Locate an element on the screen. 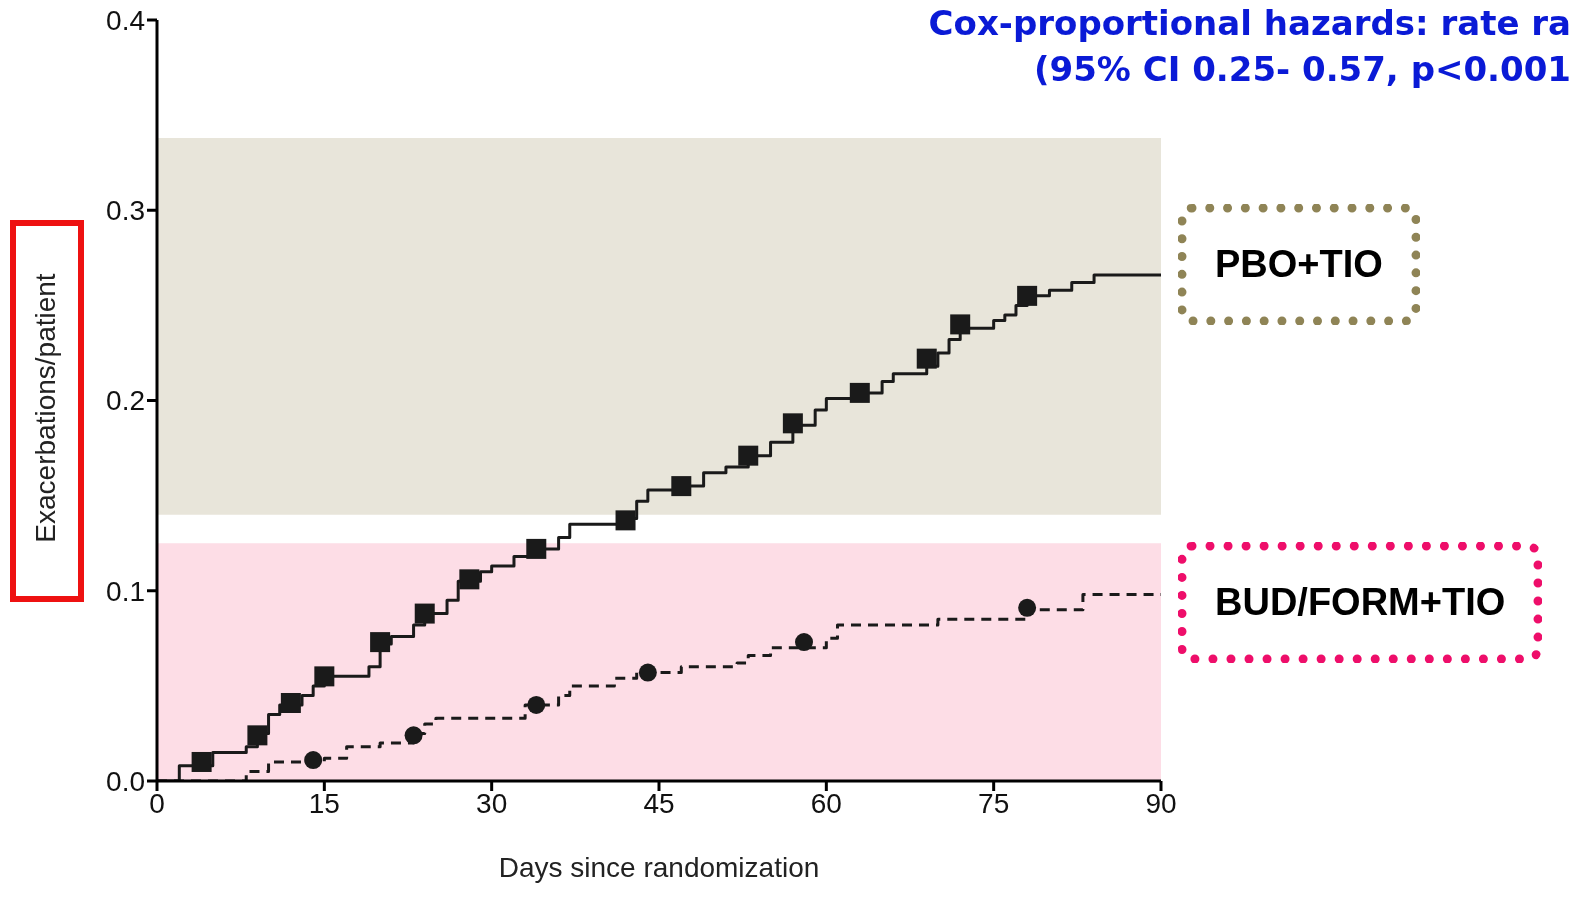 This screenshot has width=1579, height=900. series-label: PBO+TIO is located at coordinates (1299, 264).